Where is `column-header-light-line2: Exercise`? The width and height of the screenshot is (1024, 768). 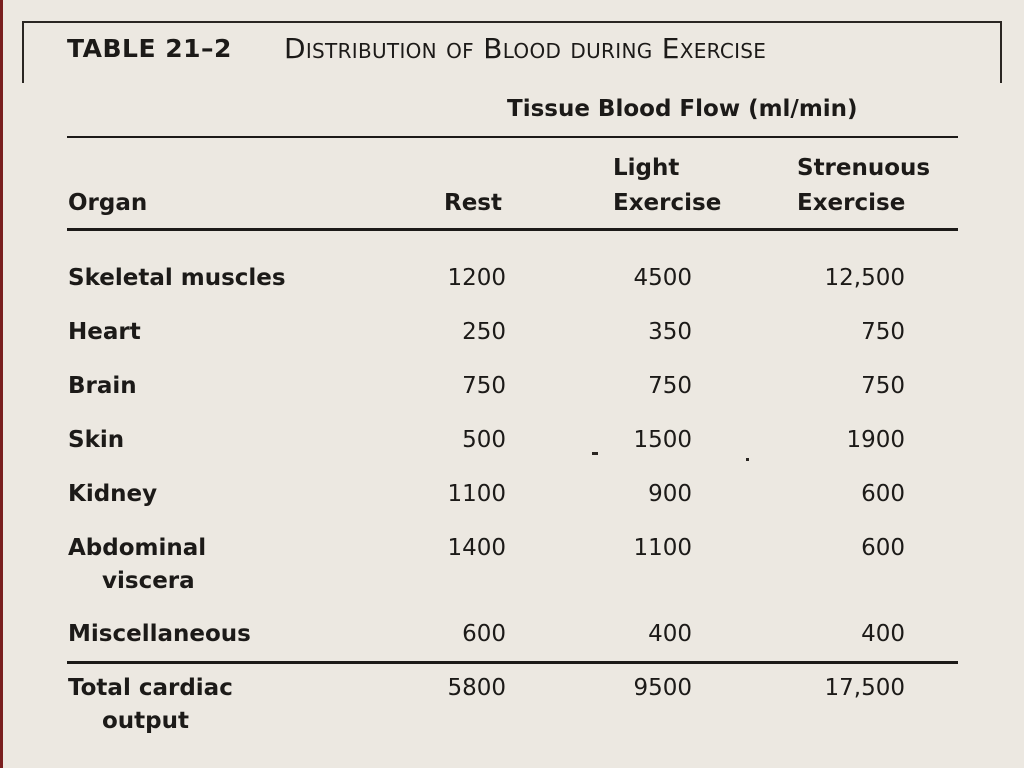
column-header-light-line2: Exercise is located at coordinates (667, 203).